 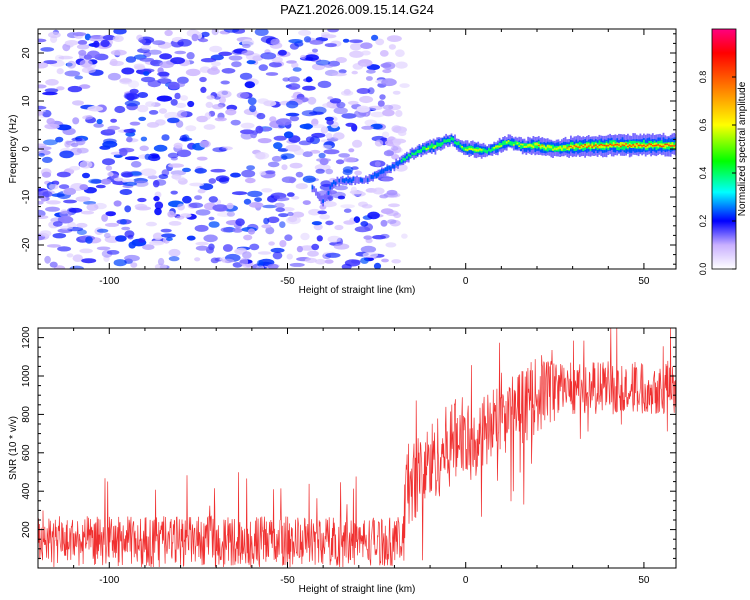 What do you see at coordinates (26, 337) in the screenshot?
I see `snr-y-tick-label: 1200` at bounding box center [26, 337].